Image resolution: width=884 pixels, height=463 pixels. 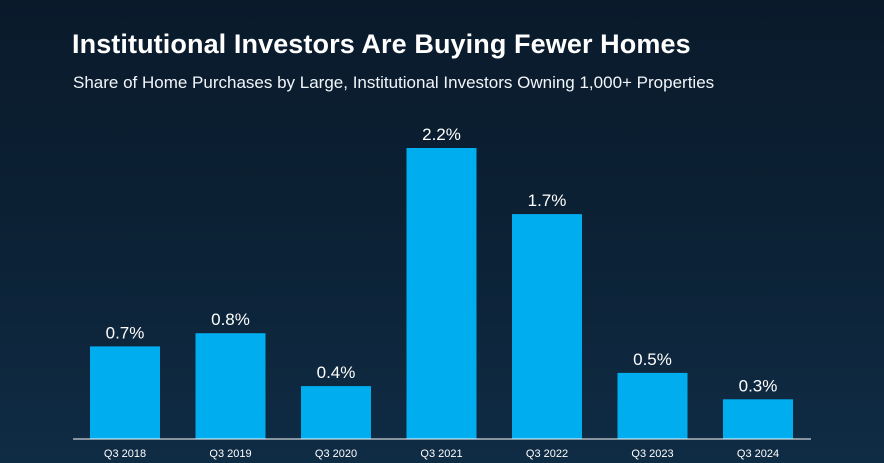 What do you see at coordinates (547, 326) in the screenshot?
I see `bar-q3-2022` at bounding box center [547, 326].